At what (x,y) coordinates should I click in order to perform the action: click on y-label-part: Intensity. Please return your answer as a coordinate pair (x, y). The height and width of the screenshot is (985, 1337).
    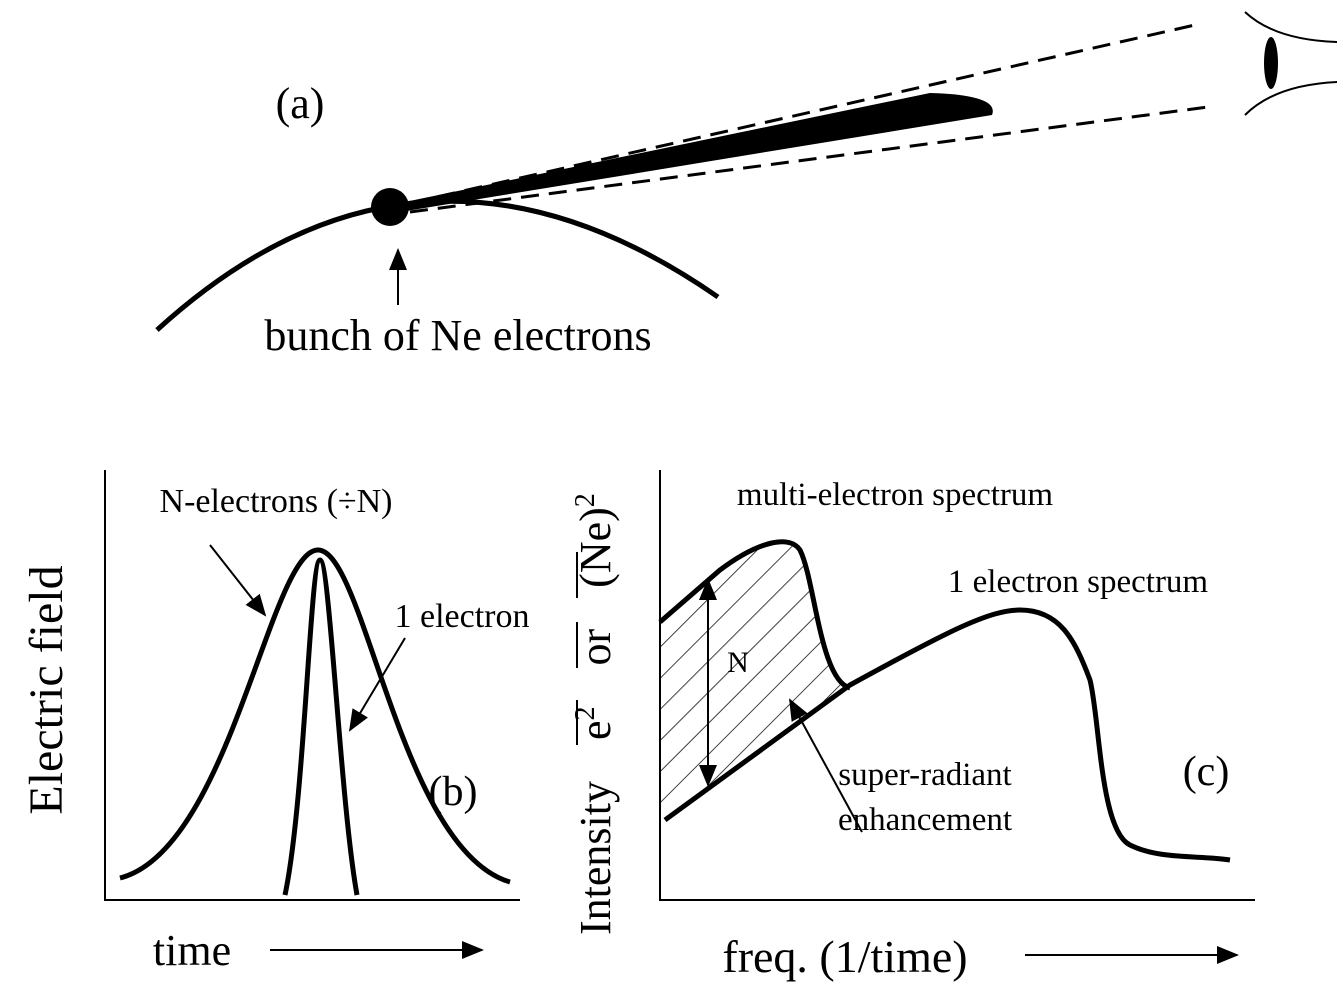
    Looking at the image, I should click on (595, 858).